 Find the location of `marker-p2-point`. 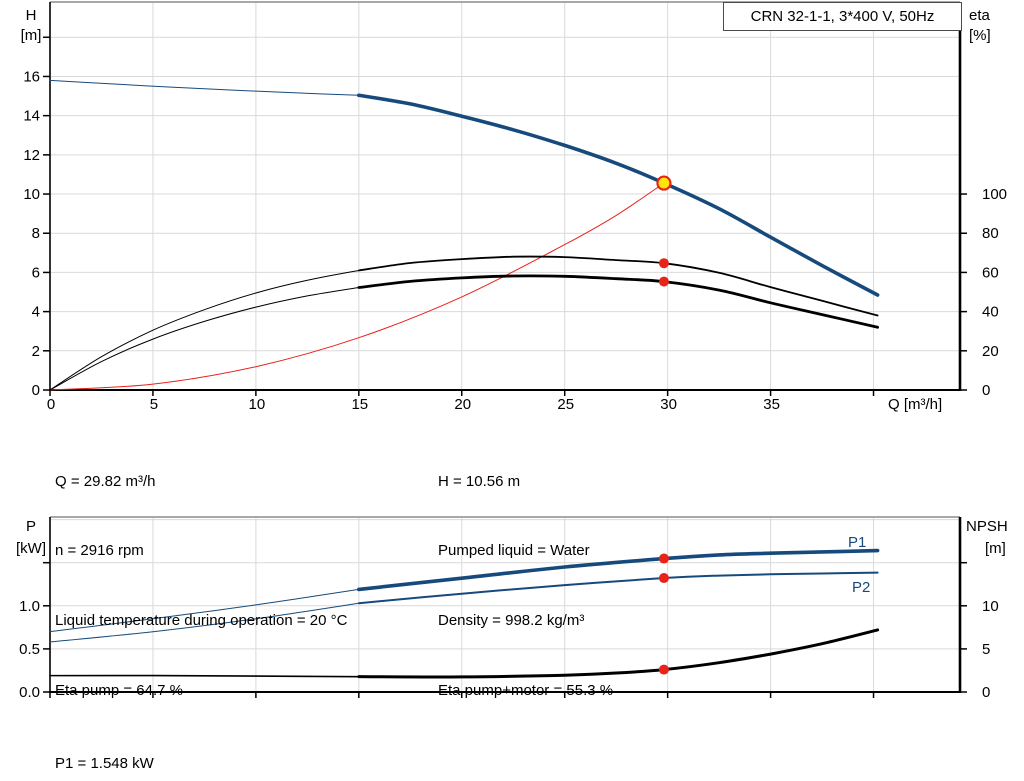

marker-p2-point is located at coordinates (663, 578).